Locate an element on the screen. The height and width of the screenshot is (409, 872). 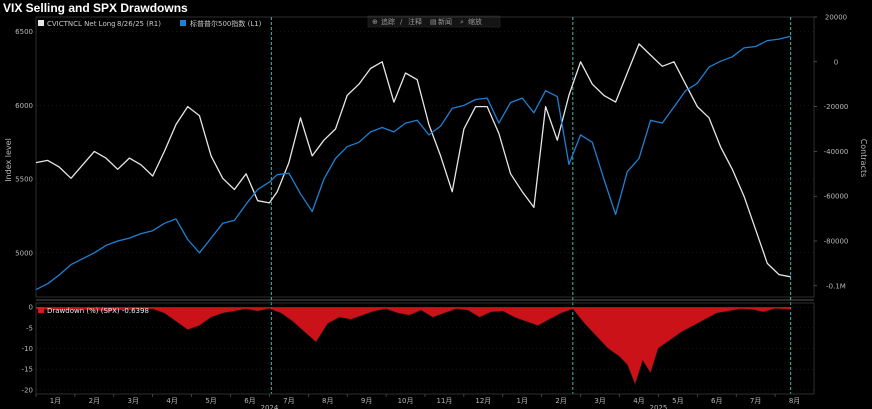
drawdown-legend: Drawdown (%) (SPX) -0.6398 is located at coordinates (93, 311).